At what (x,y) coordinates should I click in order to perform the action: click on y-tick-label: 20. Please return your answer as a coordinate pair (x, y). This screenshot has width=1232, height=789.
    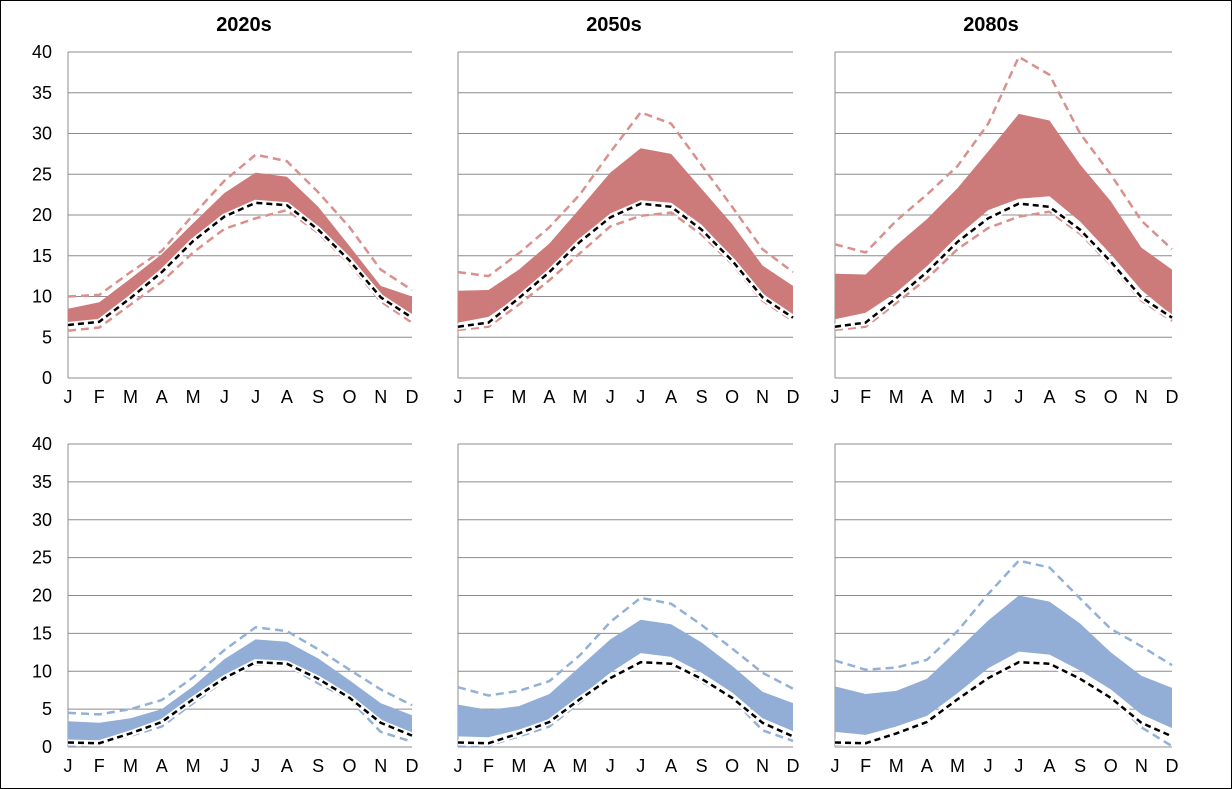
    Looking at the image, I should click on (42, 215).